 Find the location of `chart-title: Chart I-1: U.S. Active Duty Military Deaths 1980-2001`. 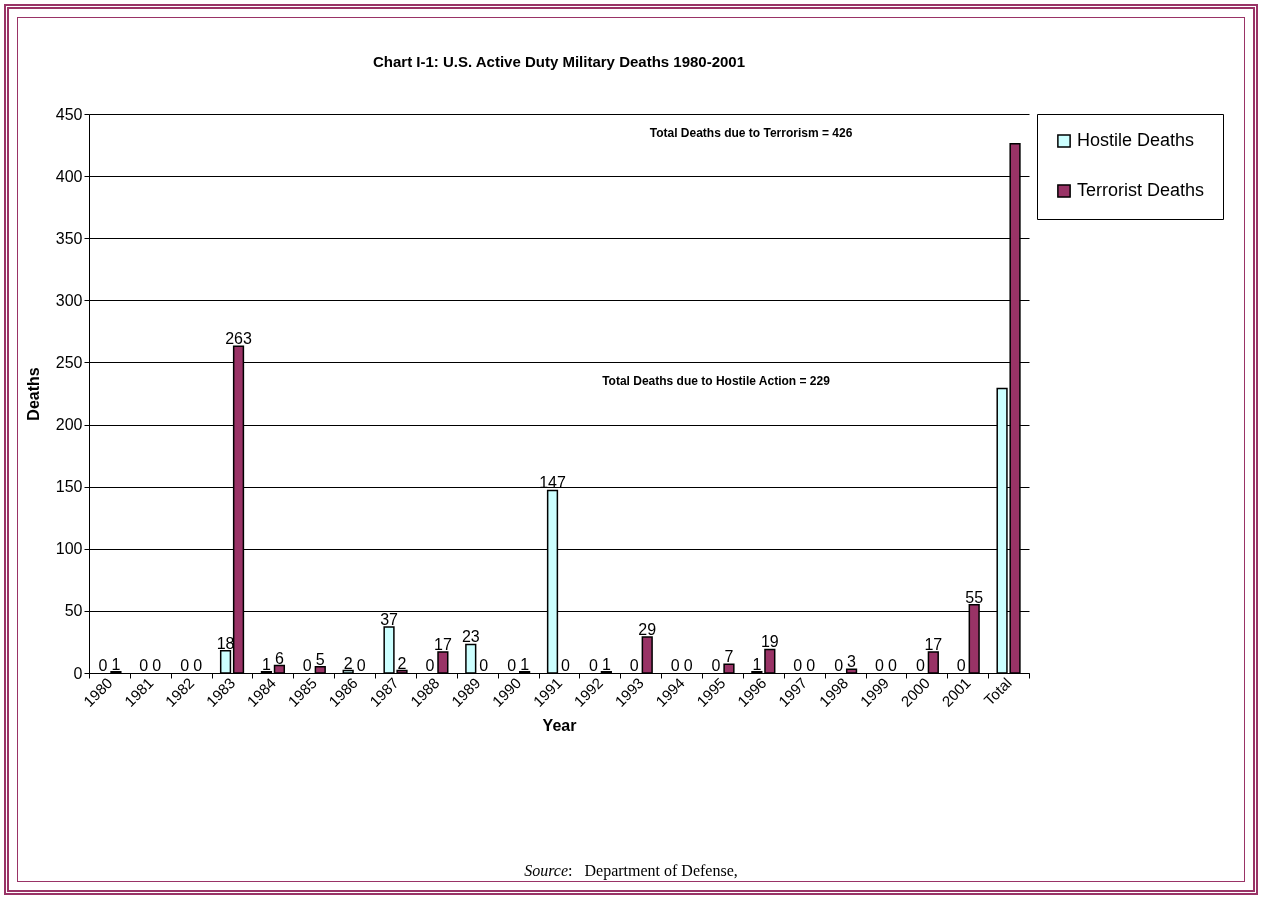

chart-title: Chart I-1: U.S. Active Duty Military Deaths 1980-2001 is located at coordinates (559, 61).